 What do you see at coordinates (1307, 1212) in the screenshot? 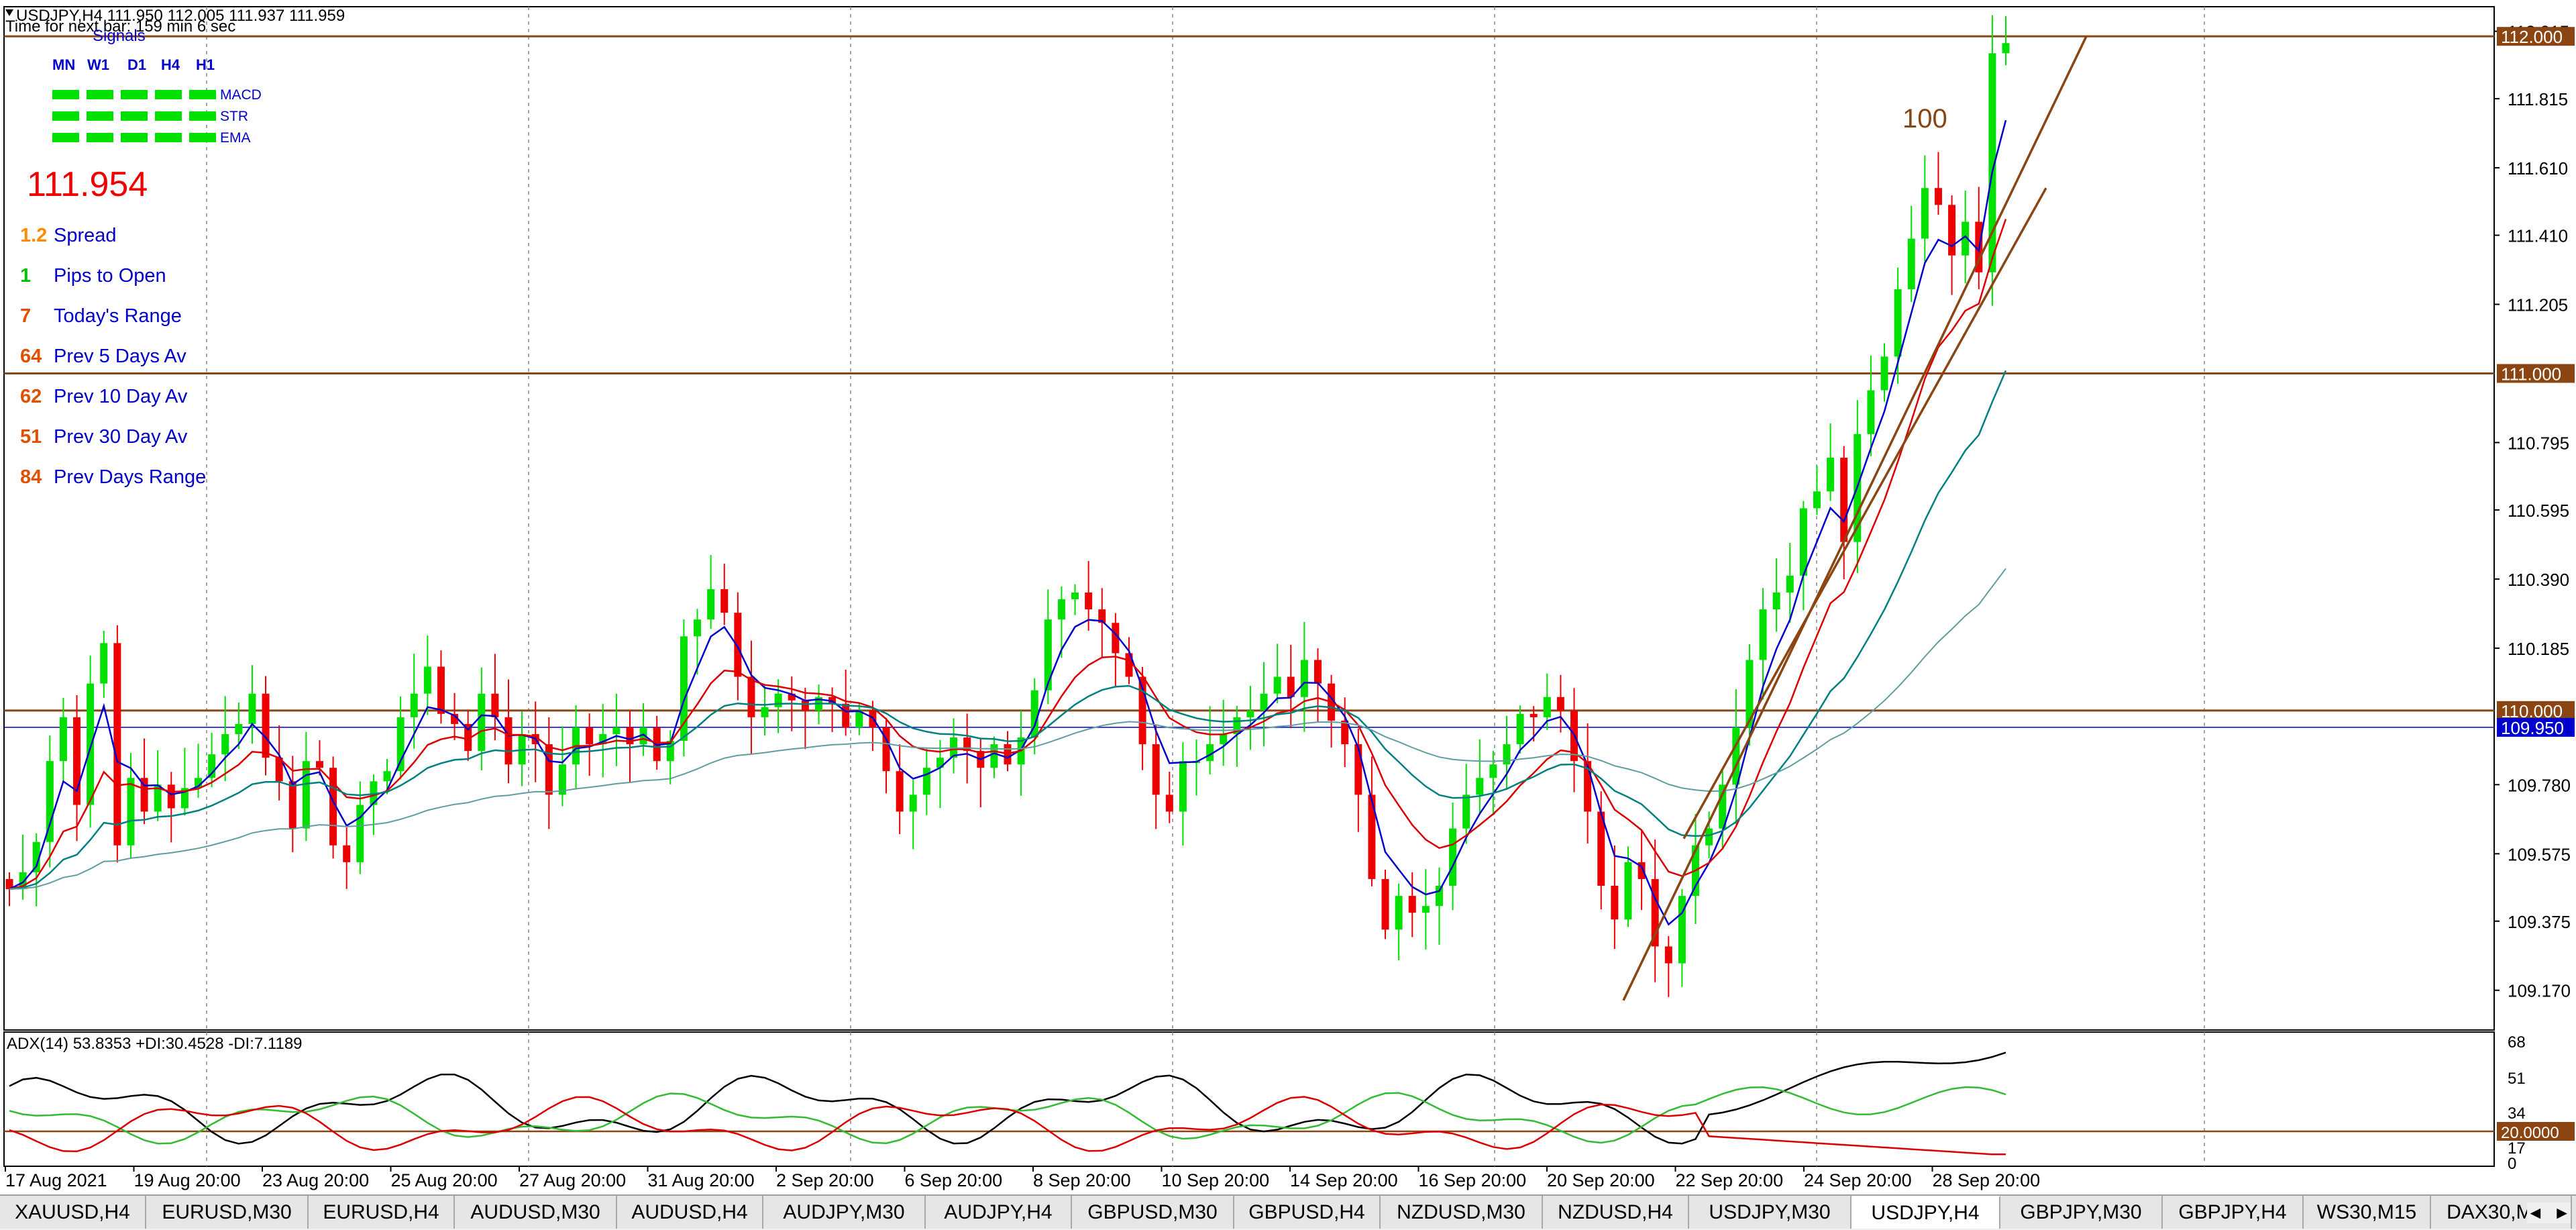
I see `chart-tab: GBPUSD,H4` at bounding box center [1307, 1212].